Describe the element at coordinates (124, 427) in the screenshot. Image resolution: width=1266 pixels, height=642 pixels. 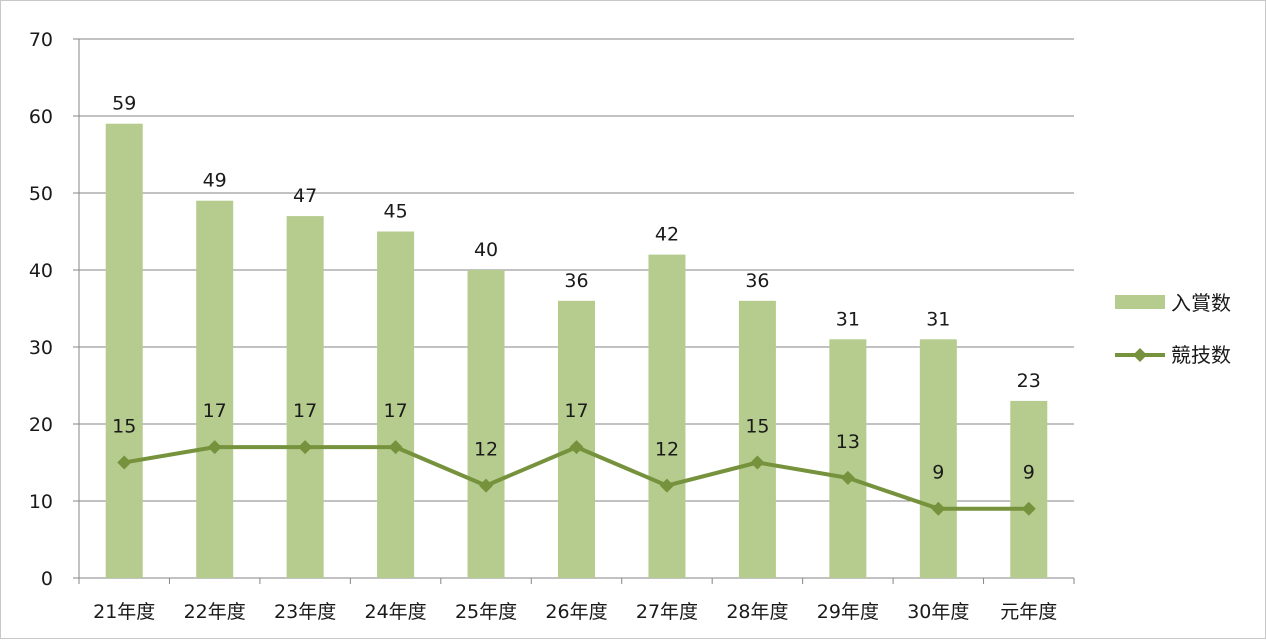
I see `line-label-21年度: 15` at that location.